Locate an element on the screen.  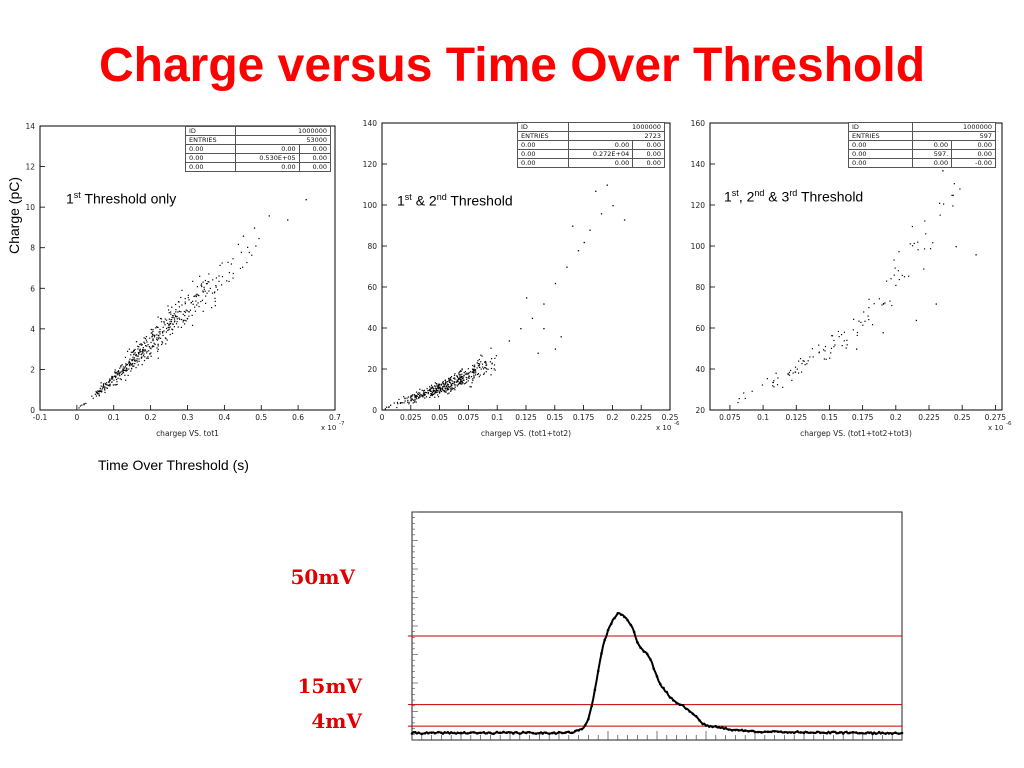
y-tick-label: 60 is located at coordinates (372, 287).